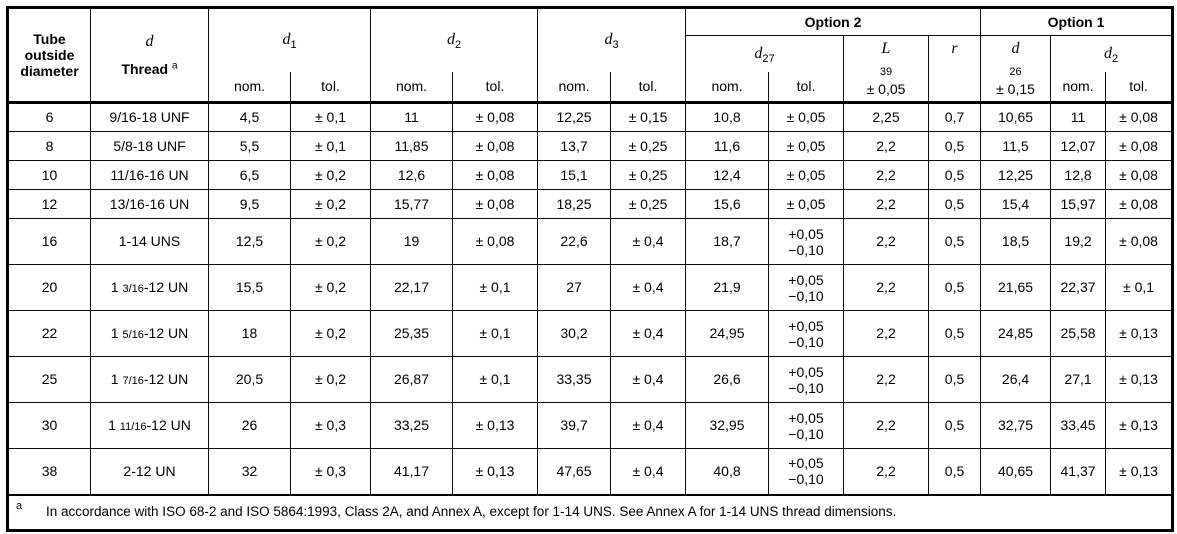 Image resolution: width=1177 pixels, height=534 pixels. Describe the element at coordinates (1016, 241) in the screenshot. I see `cell-d26: 18,5` at that location.